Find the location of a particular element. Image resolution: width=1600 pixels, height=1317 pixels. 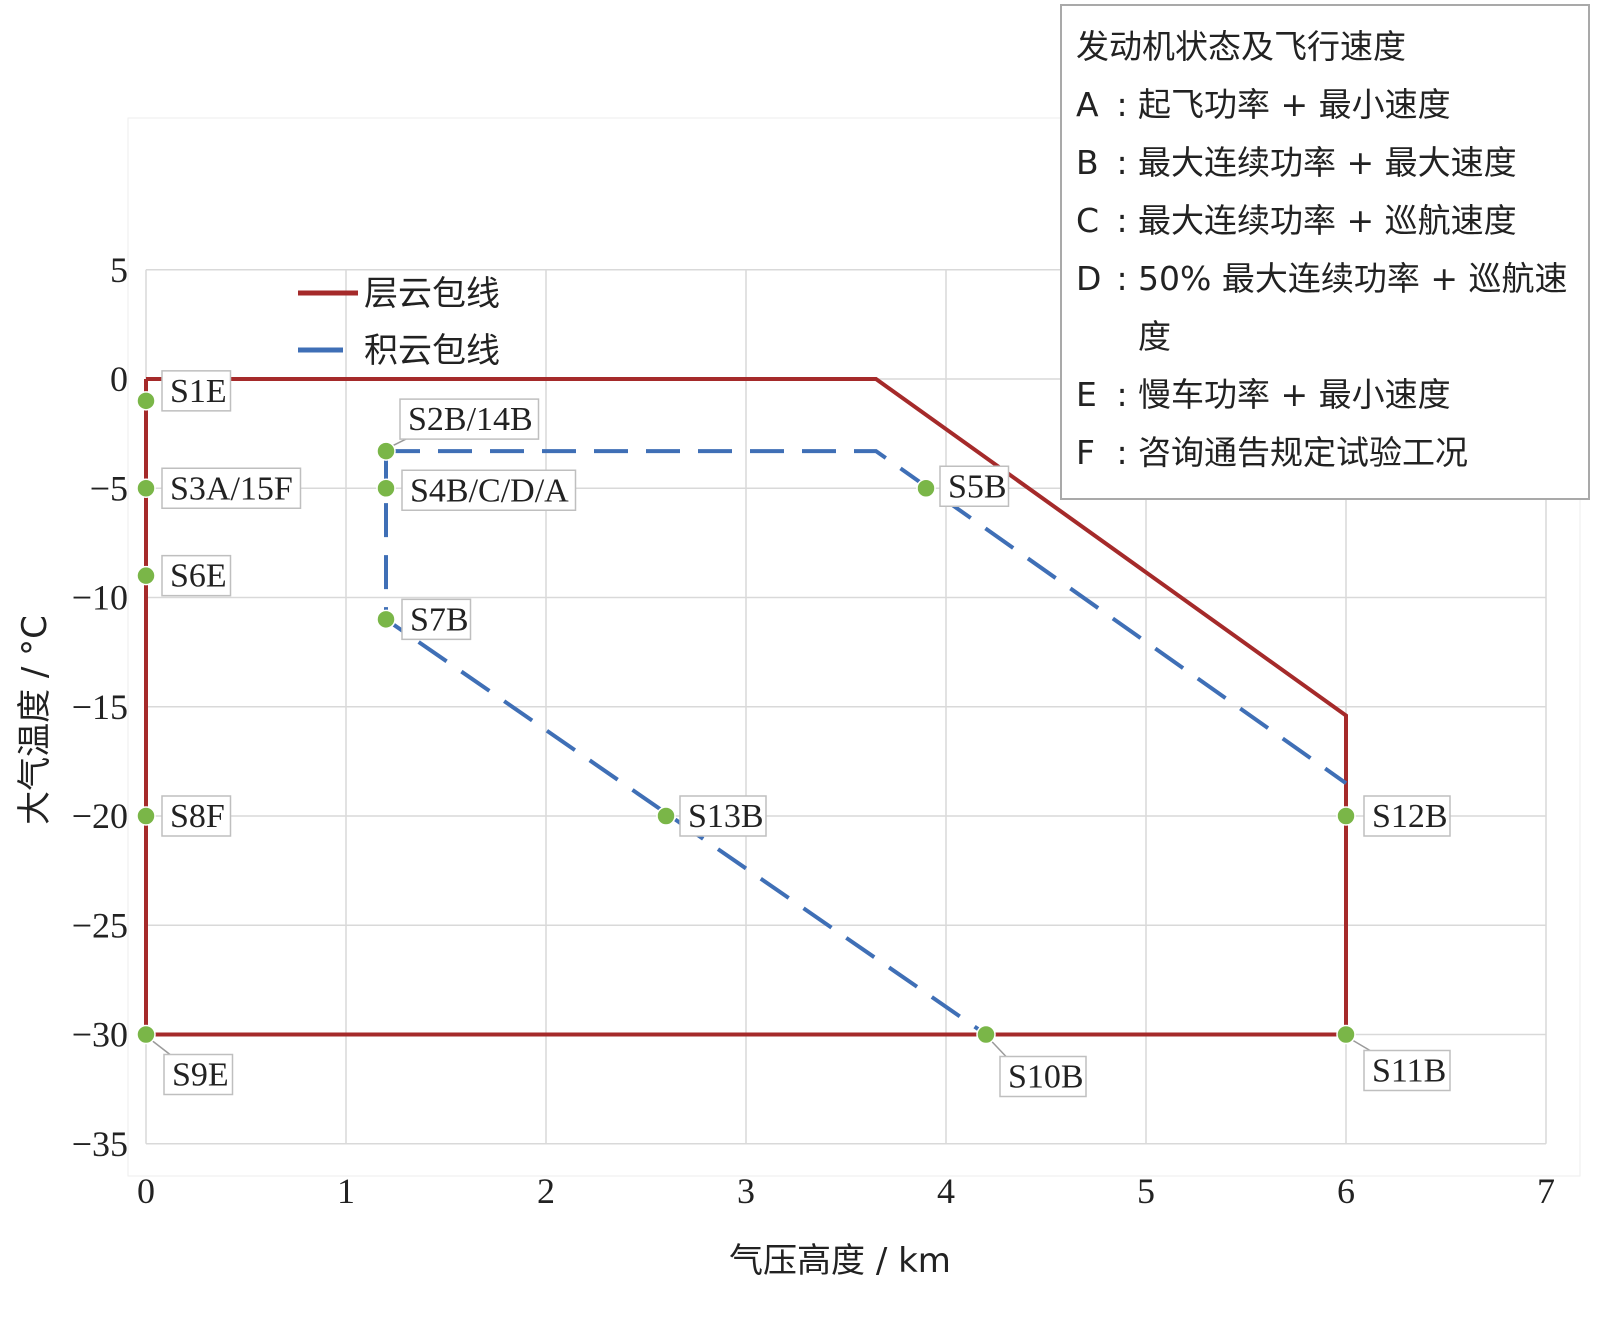

condition-text: 最大连续功率 + 最大速度 is located at coordinates (1327, 162).